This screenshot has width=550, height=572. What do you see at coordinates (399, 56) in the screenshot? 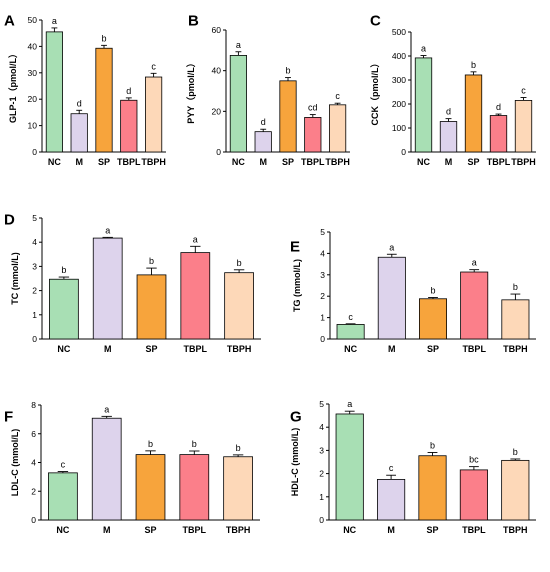
I see `y-tick-label: 400` at bounding box center [399, 56].